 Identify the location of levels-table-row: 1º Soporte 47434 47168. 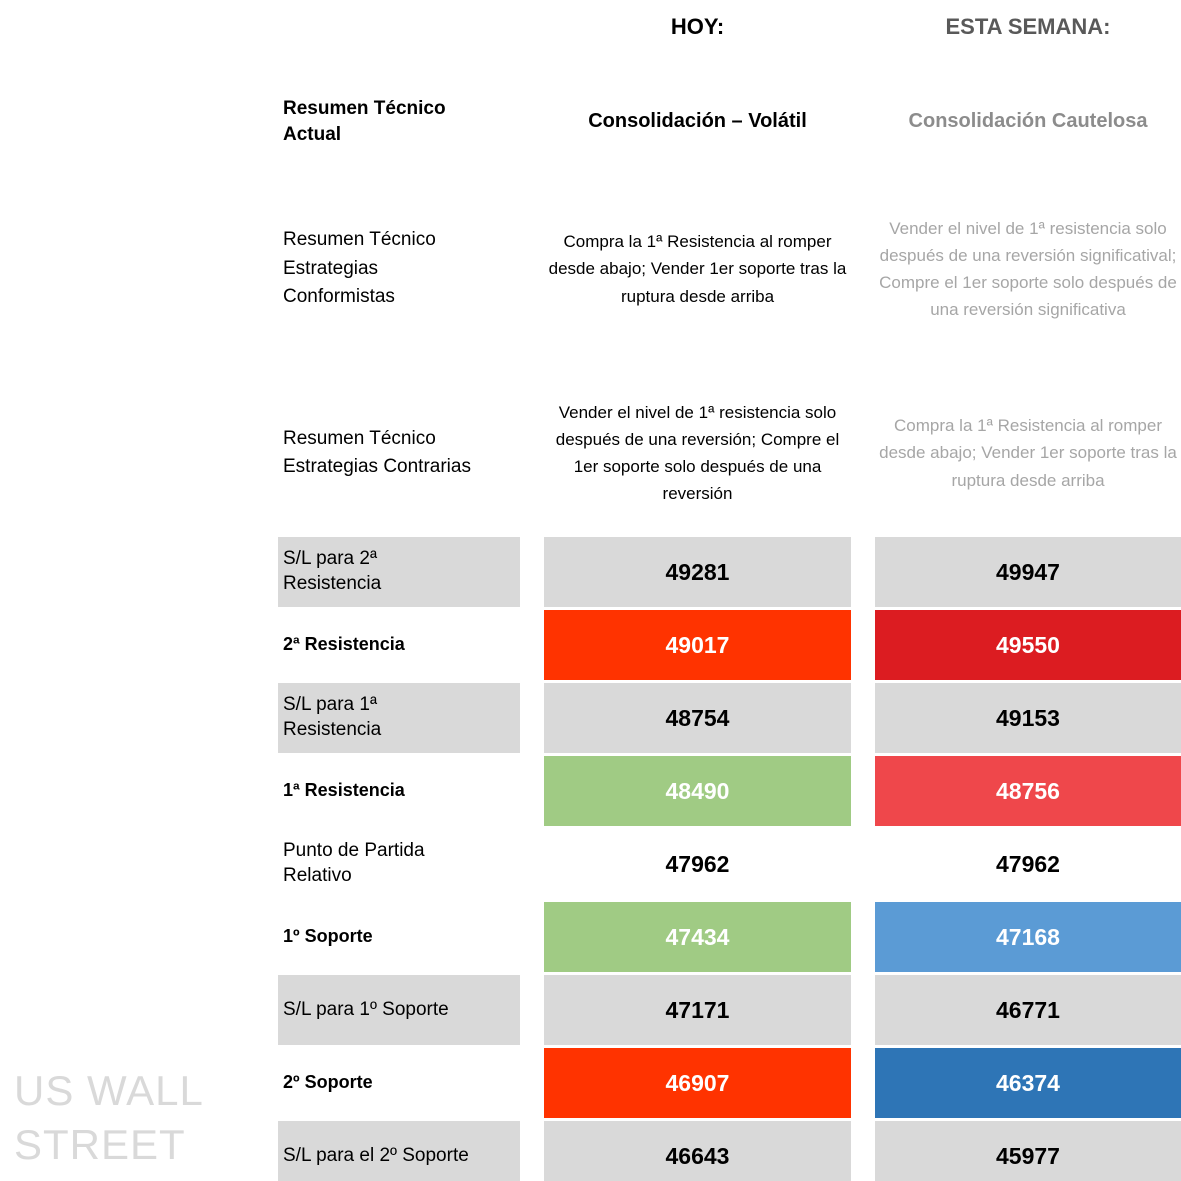
(729, 937).